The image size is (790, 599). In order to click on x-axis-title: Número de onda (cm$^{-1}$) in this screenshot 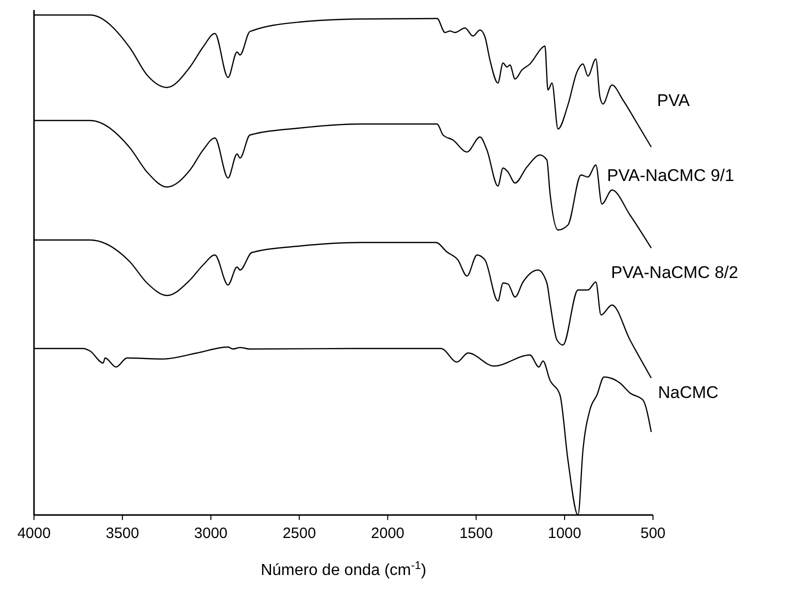, I will do `click(343, 569)`.